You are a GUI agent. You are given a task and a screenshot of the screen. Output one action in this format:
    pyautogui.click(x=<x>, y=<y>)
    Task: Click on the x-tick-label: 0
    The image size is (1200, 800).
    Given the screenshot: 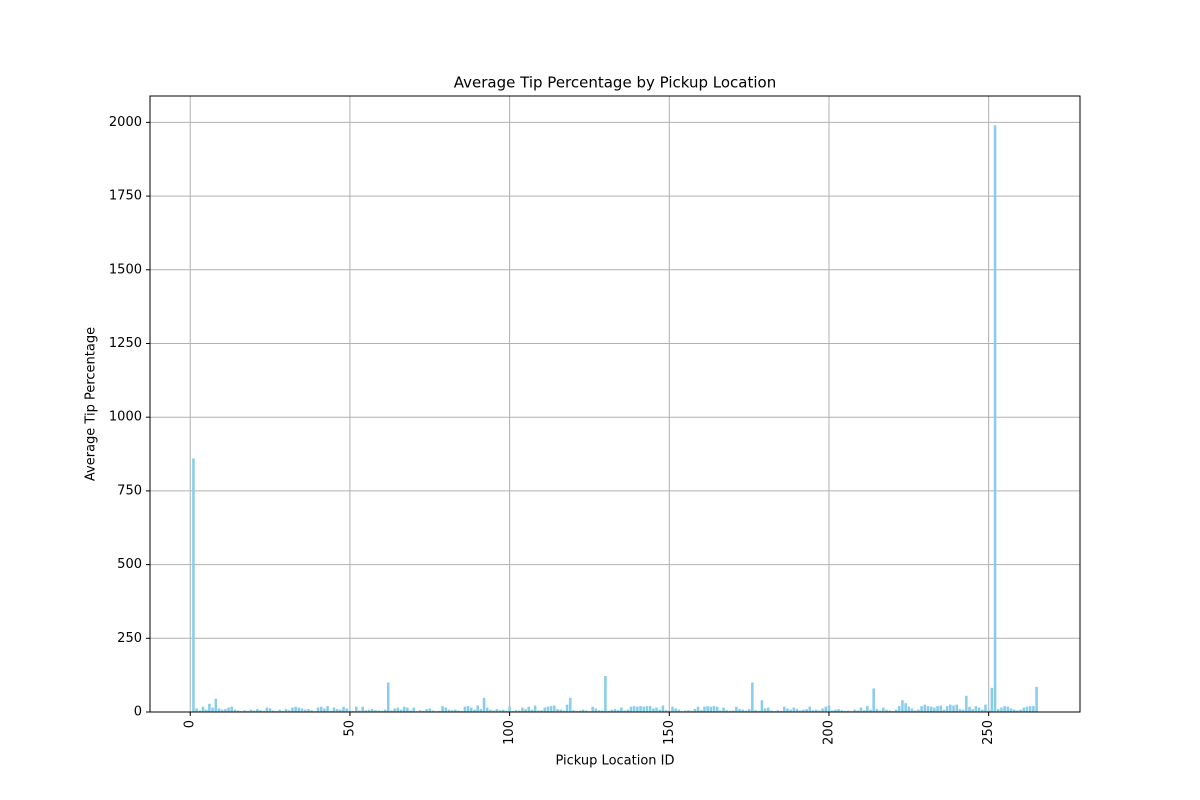 What is the action you would take?
    pyautogui.click(x=190, y=724)
    